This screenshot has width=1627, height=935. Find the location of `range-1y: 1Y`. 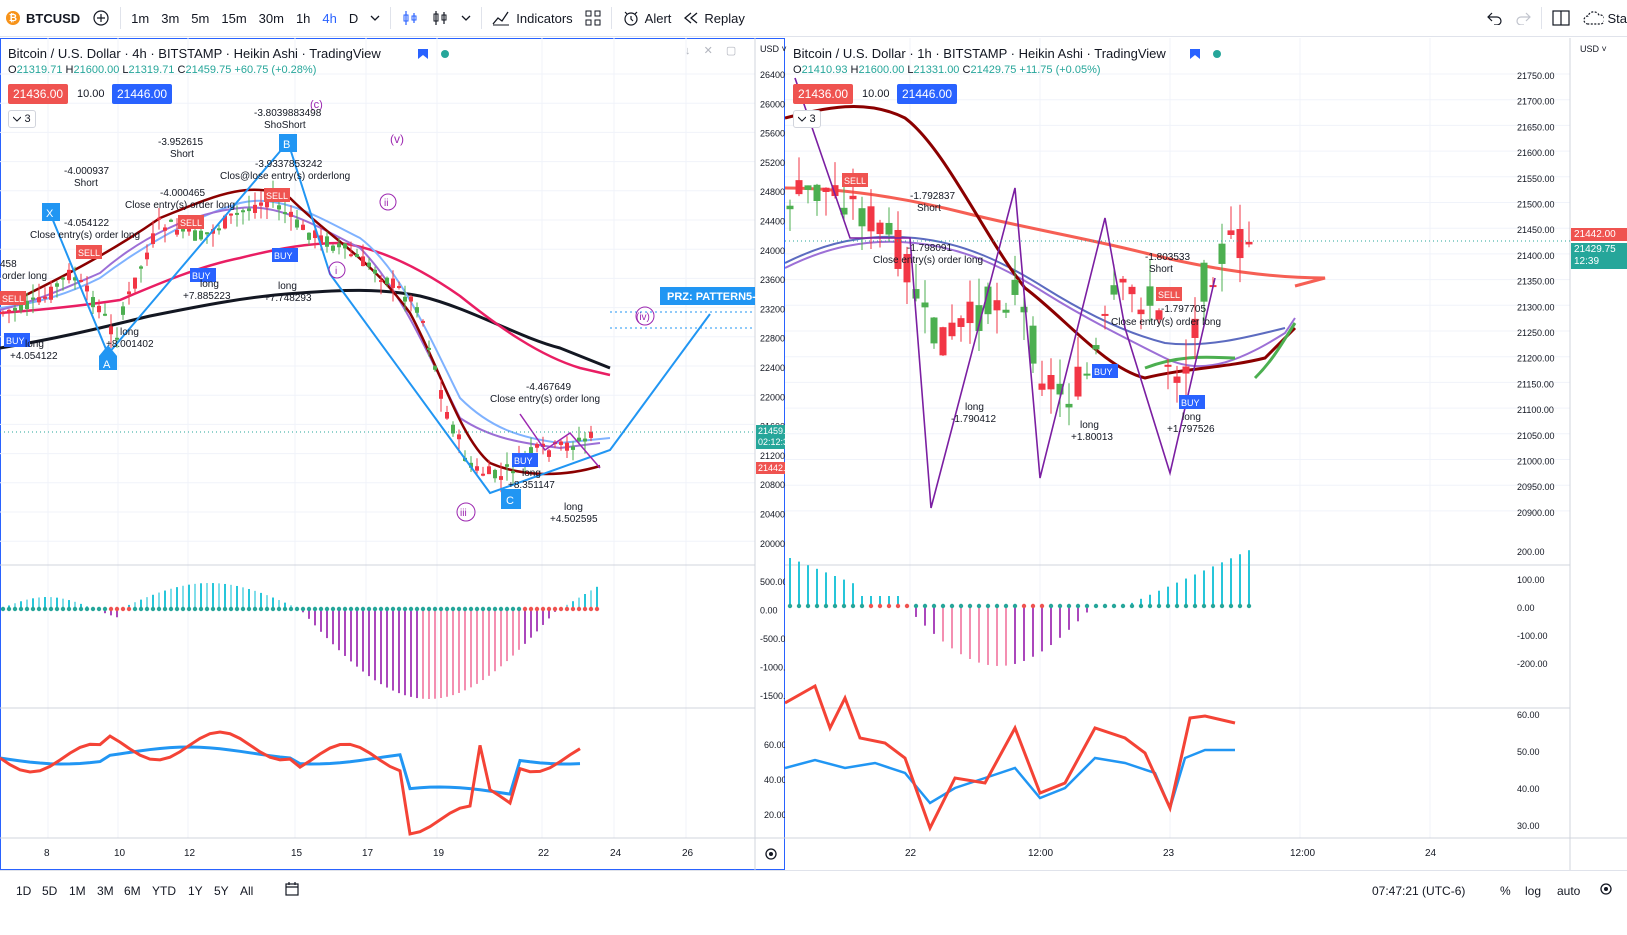

range-1y: 1Y is located at coordinates (195, 891).